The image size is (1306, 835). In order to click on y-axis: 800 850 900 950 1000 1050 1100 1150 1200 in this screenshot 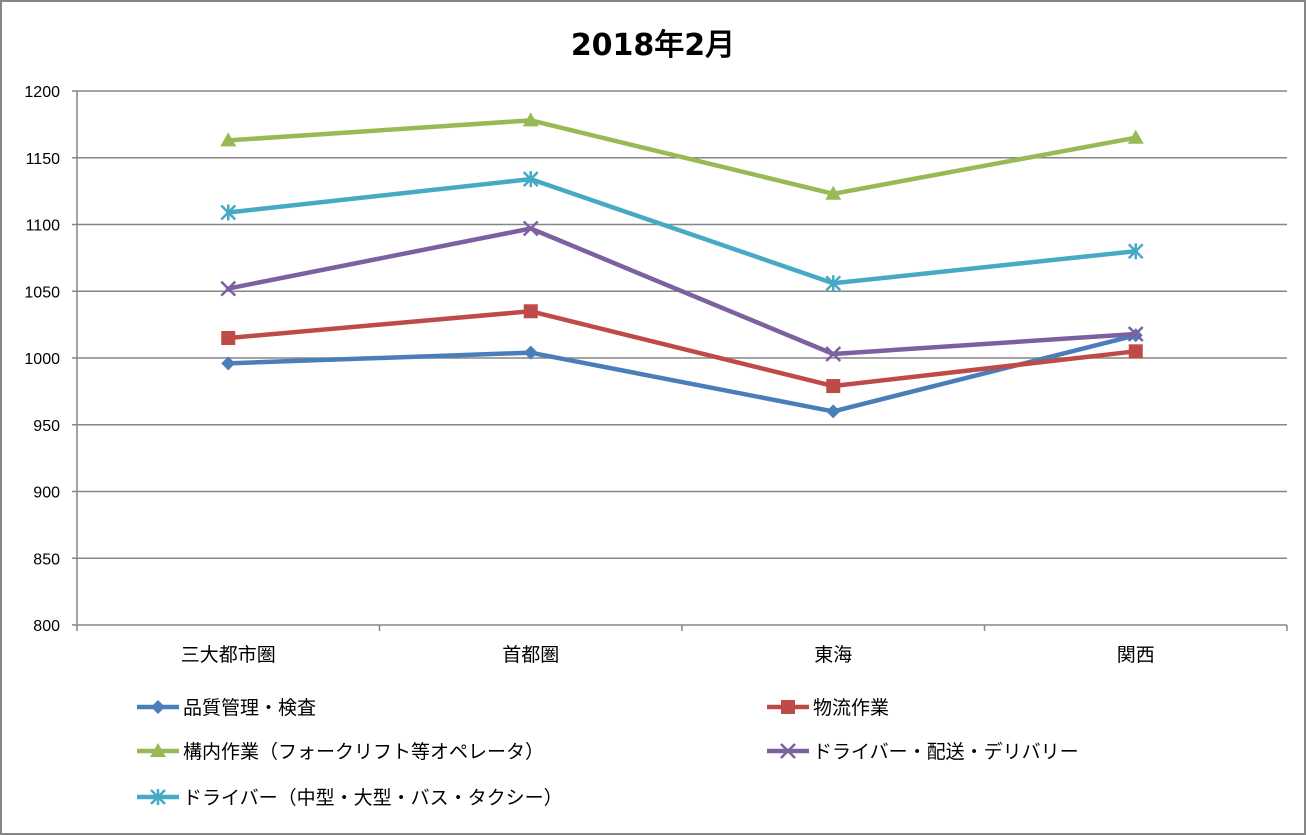, I will do `click(51, 359)`.